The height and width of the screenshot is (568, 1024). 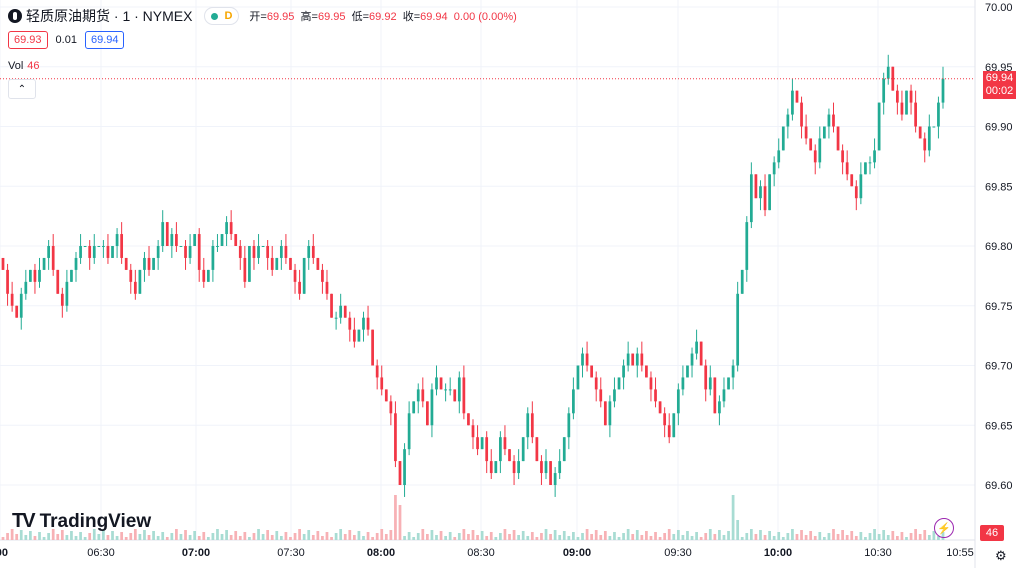 What do you see at coordinates (222, 16) in the screenshot?
I see `market-status-pill: D` at bounding box center [222, 16].